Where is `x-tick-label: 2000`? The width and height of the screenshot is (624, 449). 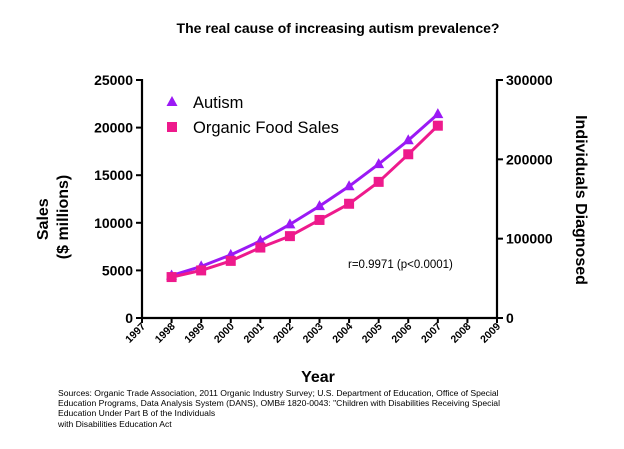
x-tick-label: 2000 is located at coordinates (224, 333).